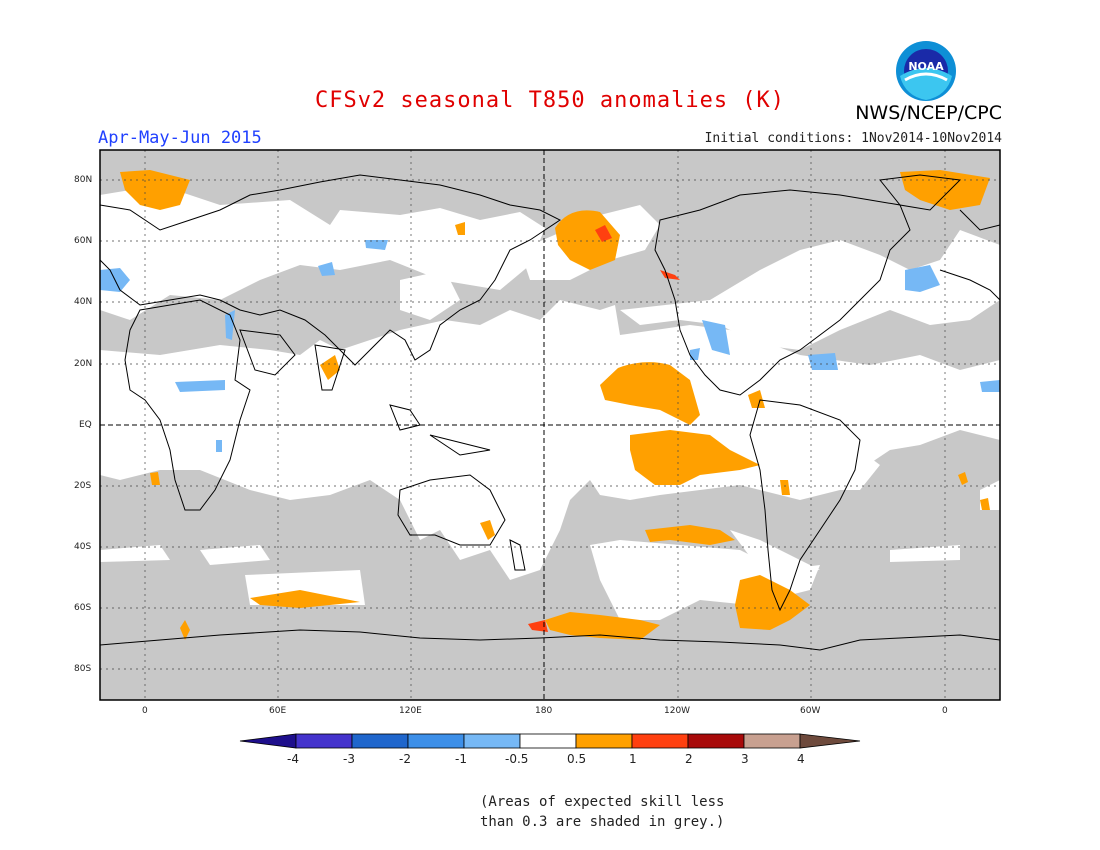 The width and height of the screenshot is (1100, 850). I want to click on lon-label: 60W, so click(810, 711).